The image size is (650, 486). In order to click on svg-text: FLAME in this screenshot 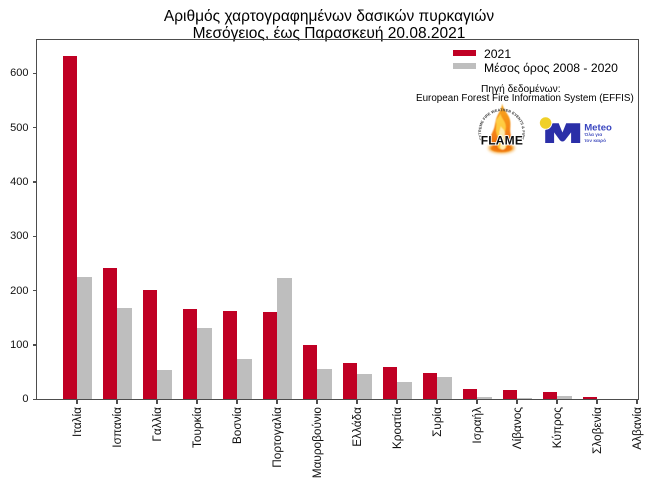, I will do `click(502, 141)`.